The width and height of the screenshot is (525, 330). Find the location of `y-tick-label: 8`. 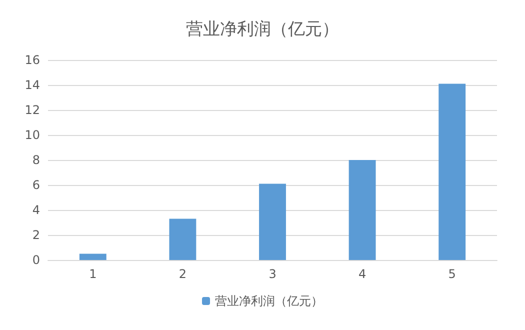

y-tick-label: 8 is located at coordinates (36, 160).